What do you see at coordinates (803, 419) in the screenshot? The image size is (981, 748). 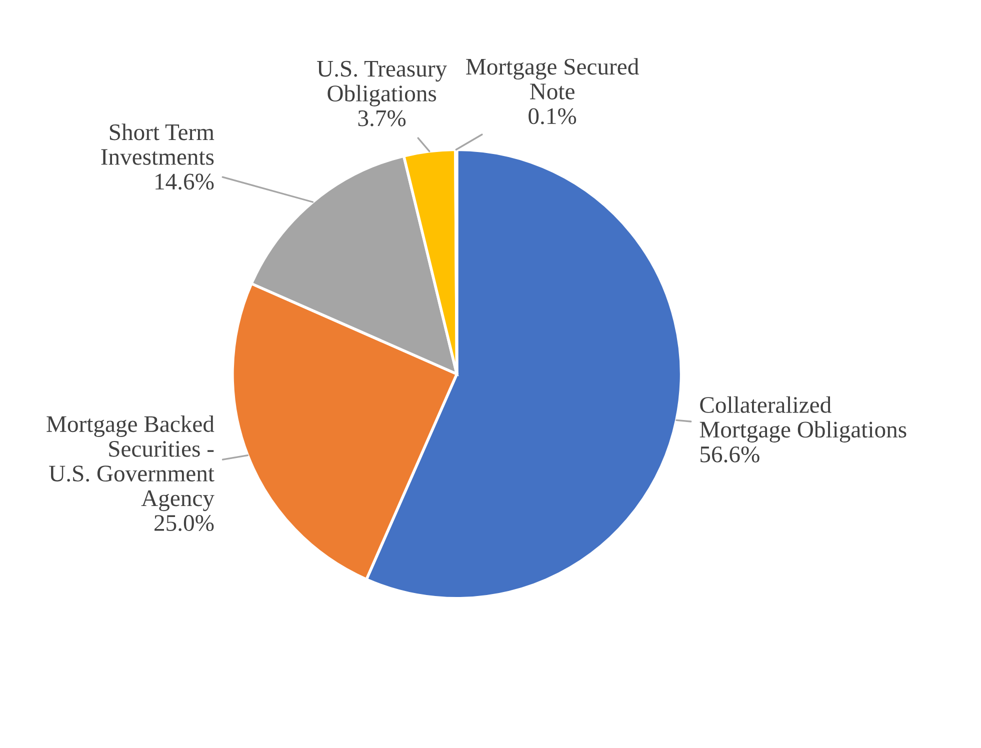 I see `slice-label: Collateralized Mortgage Obligations` at bounding box center [803, 419].